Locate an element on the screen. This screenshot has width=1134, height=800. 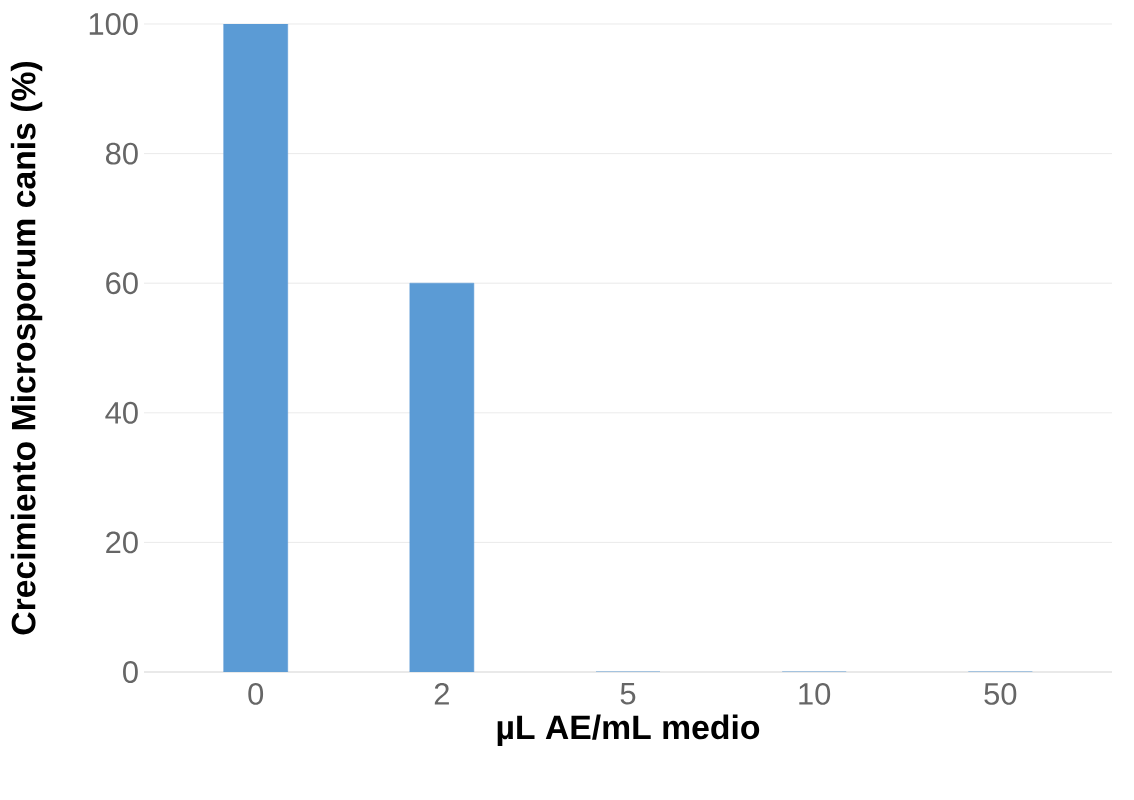
y-tick-label: 60 is located at coordinates (122, 283).